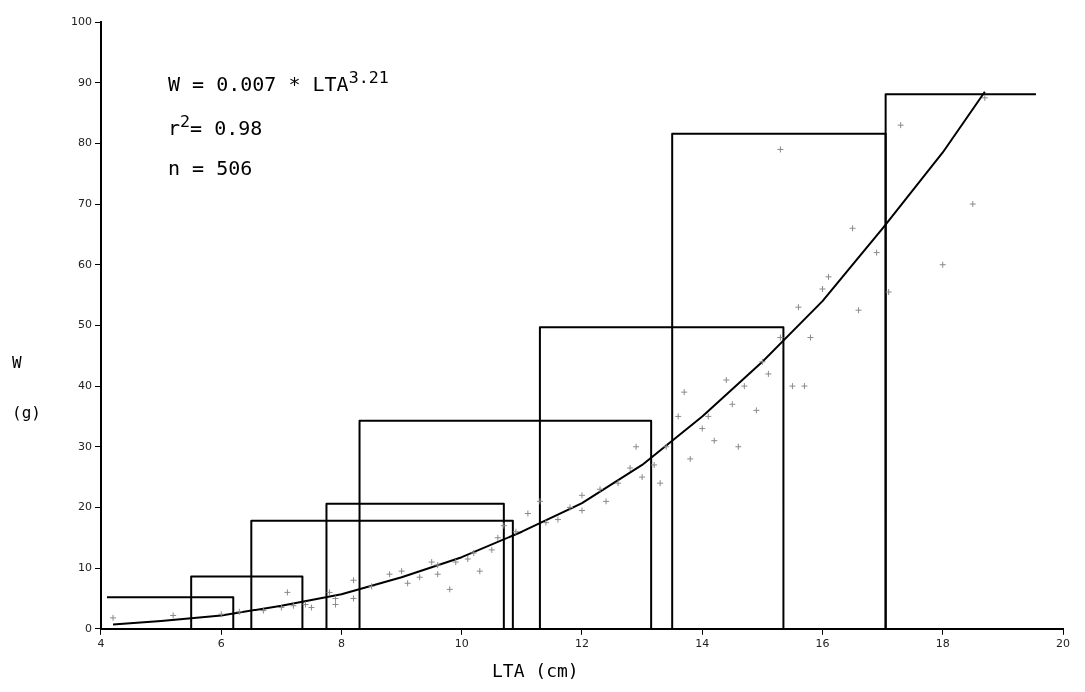 The image size is (1085, 692). What do you see at coordinates (702, 644) in the screenshot?
I see `x-tick-label: 14` at bounding box center [702, 644].